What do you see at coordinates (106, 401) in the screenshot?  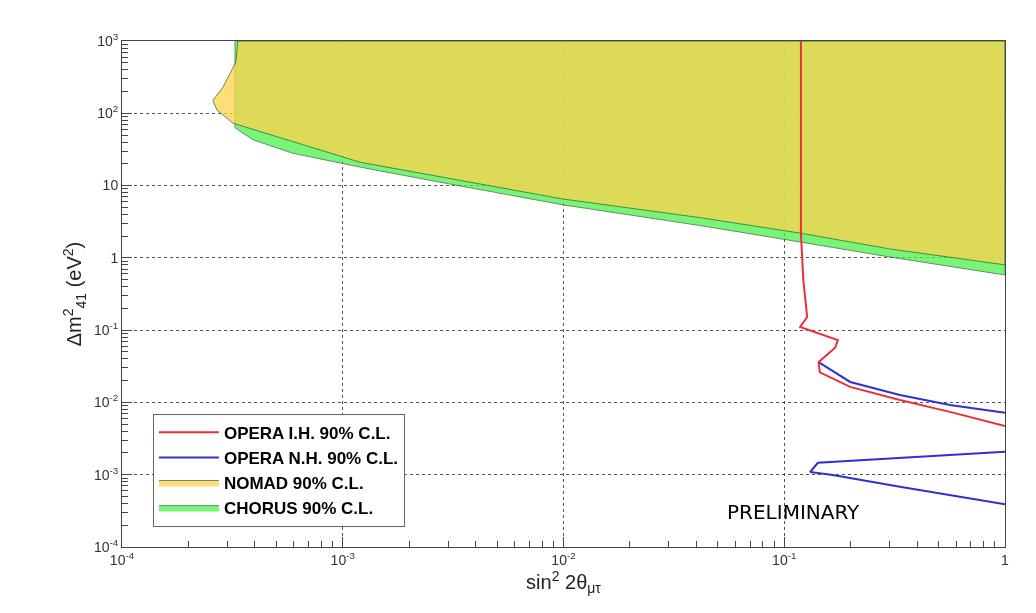 I see `y-tick-label: 10$^{-2}$` at bounding box center [106, 401].